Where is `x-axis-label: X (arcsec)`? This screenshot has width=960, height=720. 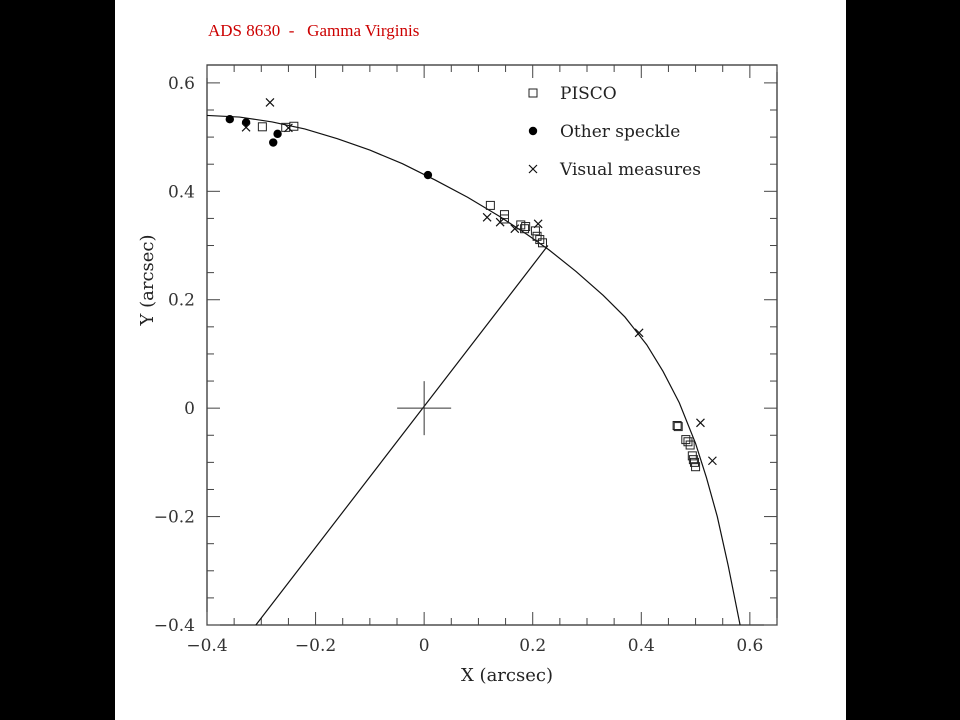
x-axis-label: X (arcsec) is located at coordinates (507, 675).